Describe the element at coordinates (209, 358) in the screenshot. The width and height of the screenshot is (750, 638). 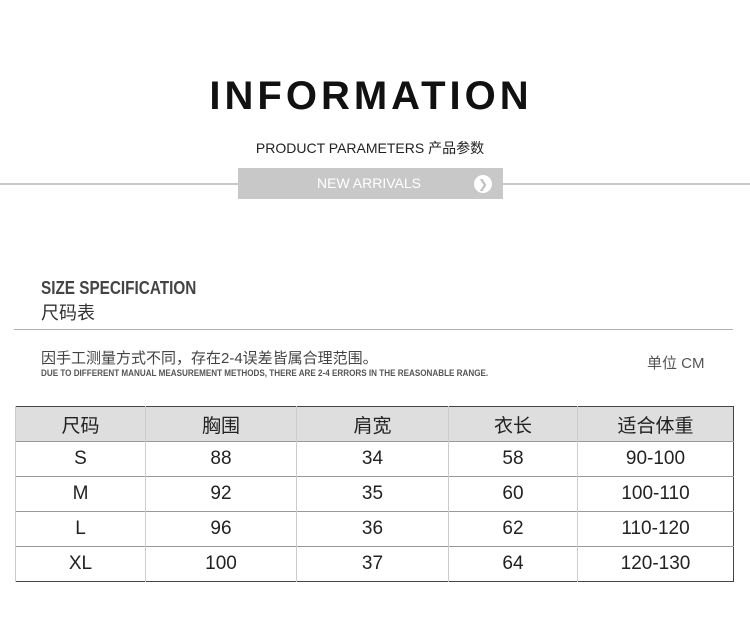
I see `note-cn: 因手工测量方式不同，存在2-4误差皆属合理范围。` at that location.